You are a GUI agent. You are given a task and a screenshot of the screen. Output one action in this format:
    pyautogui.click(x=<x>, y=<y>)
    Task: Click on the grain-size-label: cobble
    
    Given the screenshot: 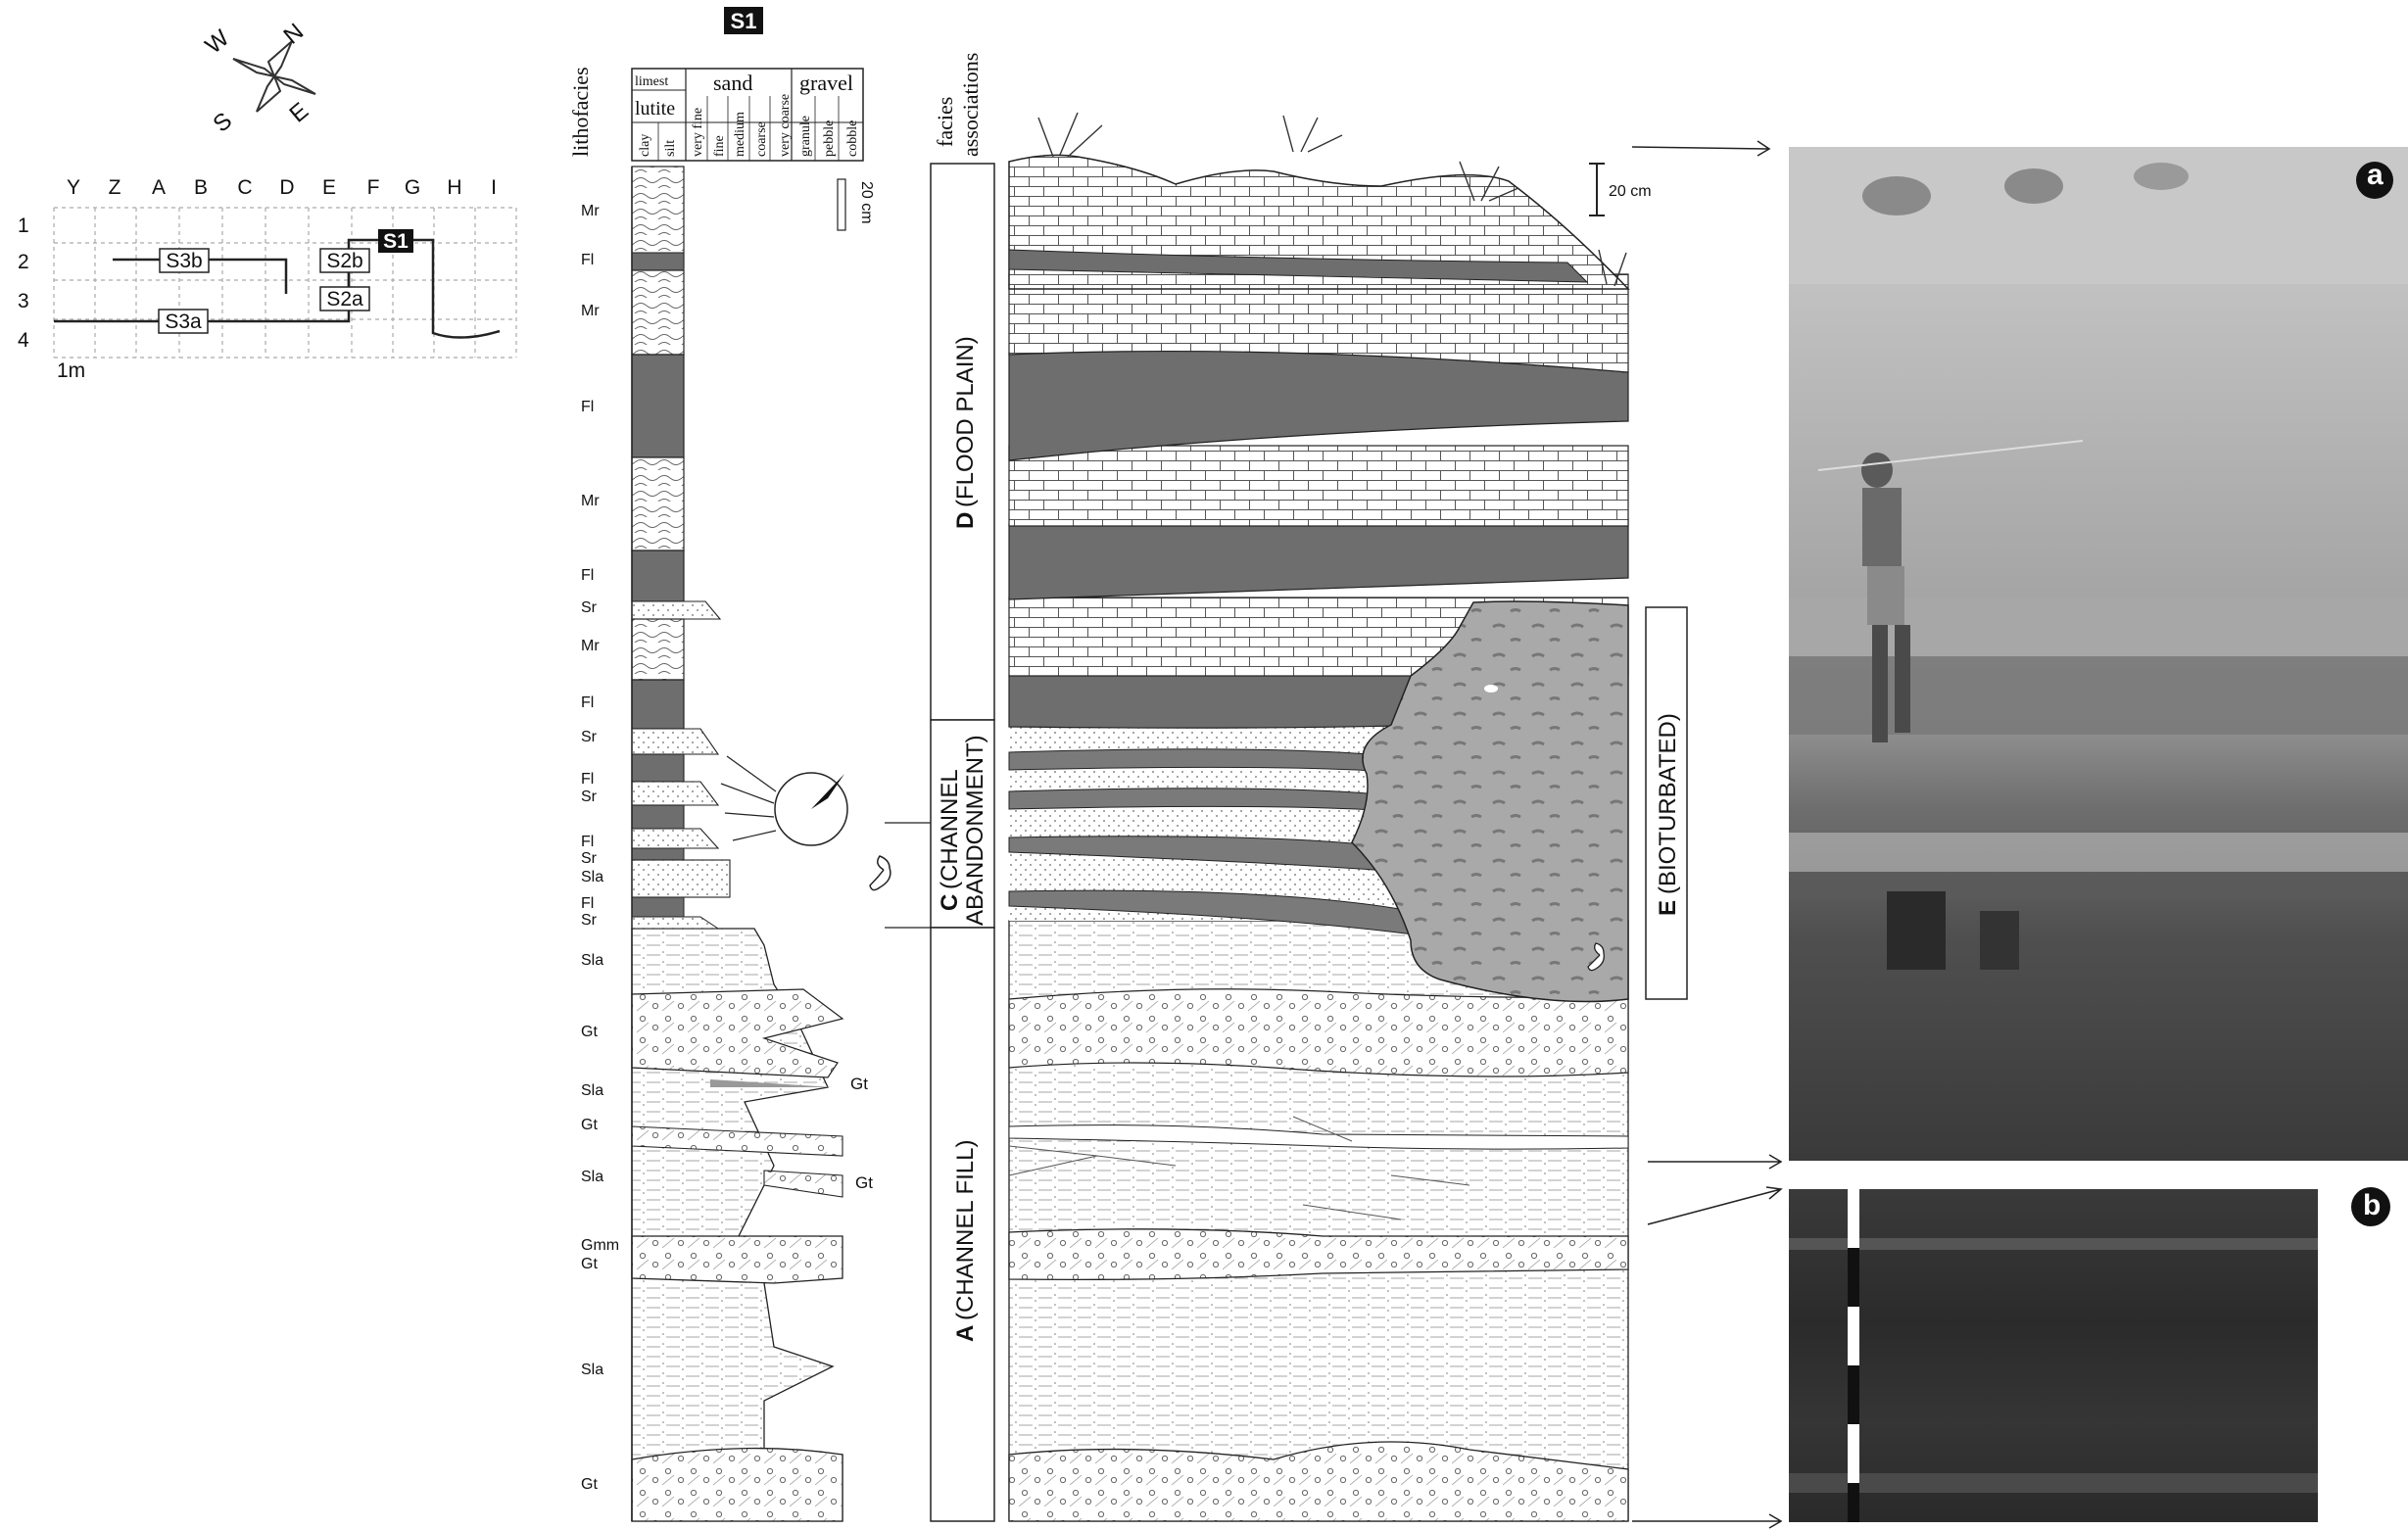 What is the action you would take?
    pyautogui.click(x=852, y=138)
    